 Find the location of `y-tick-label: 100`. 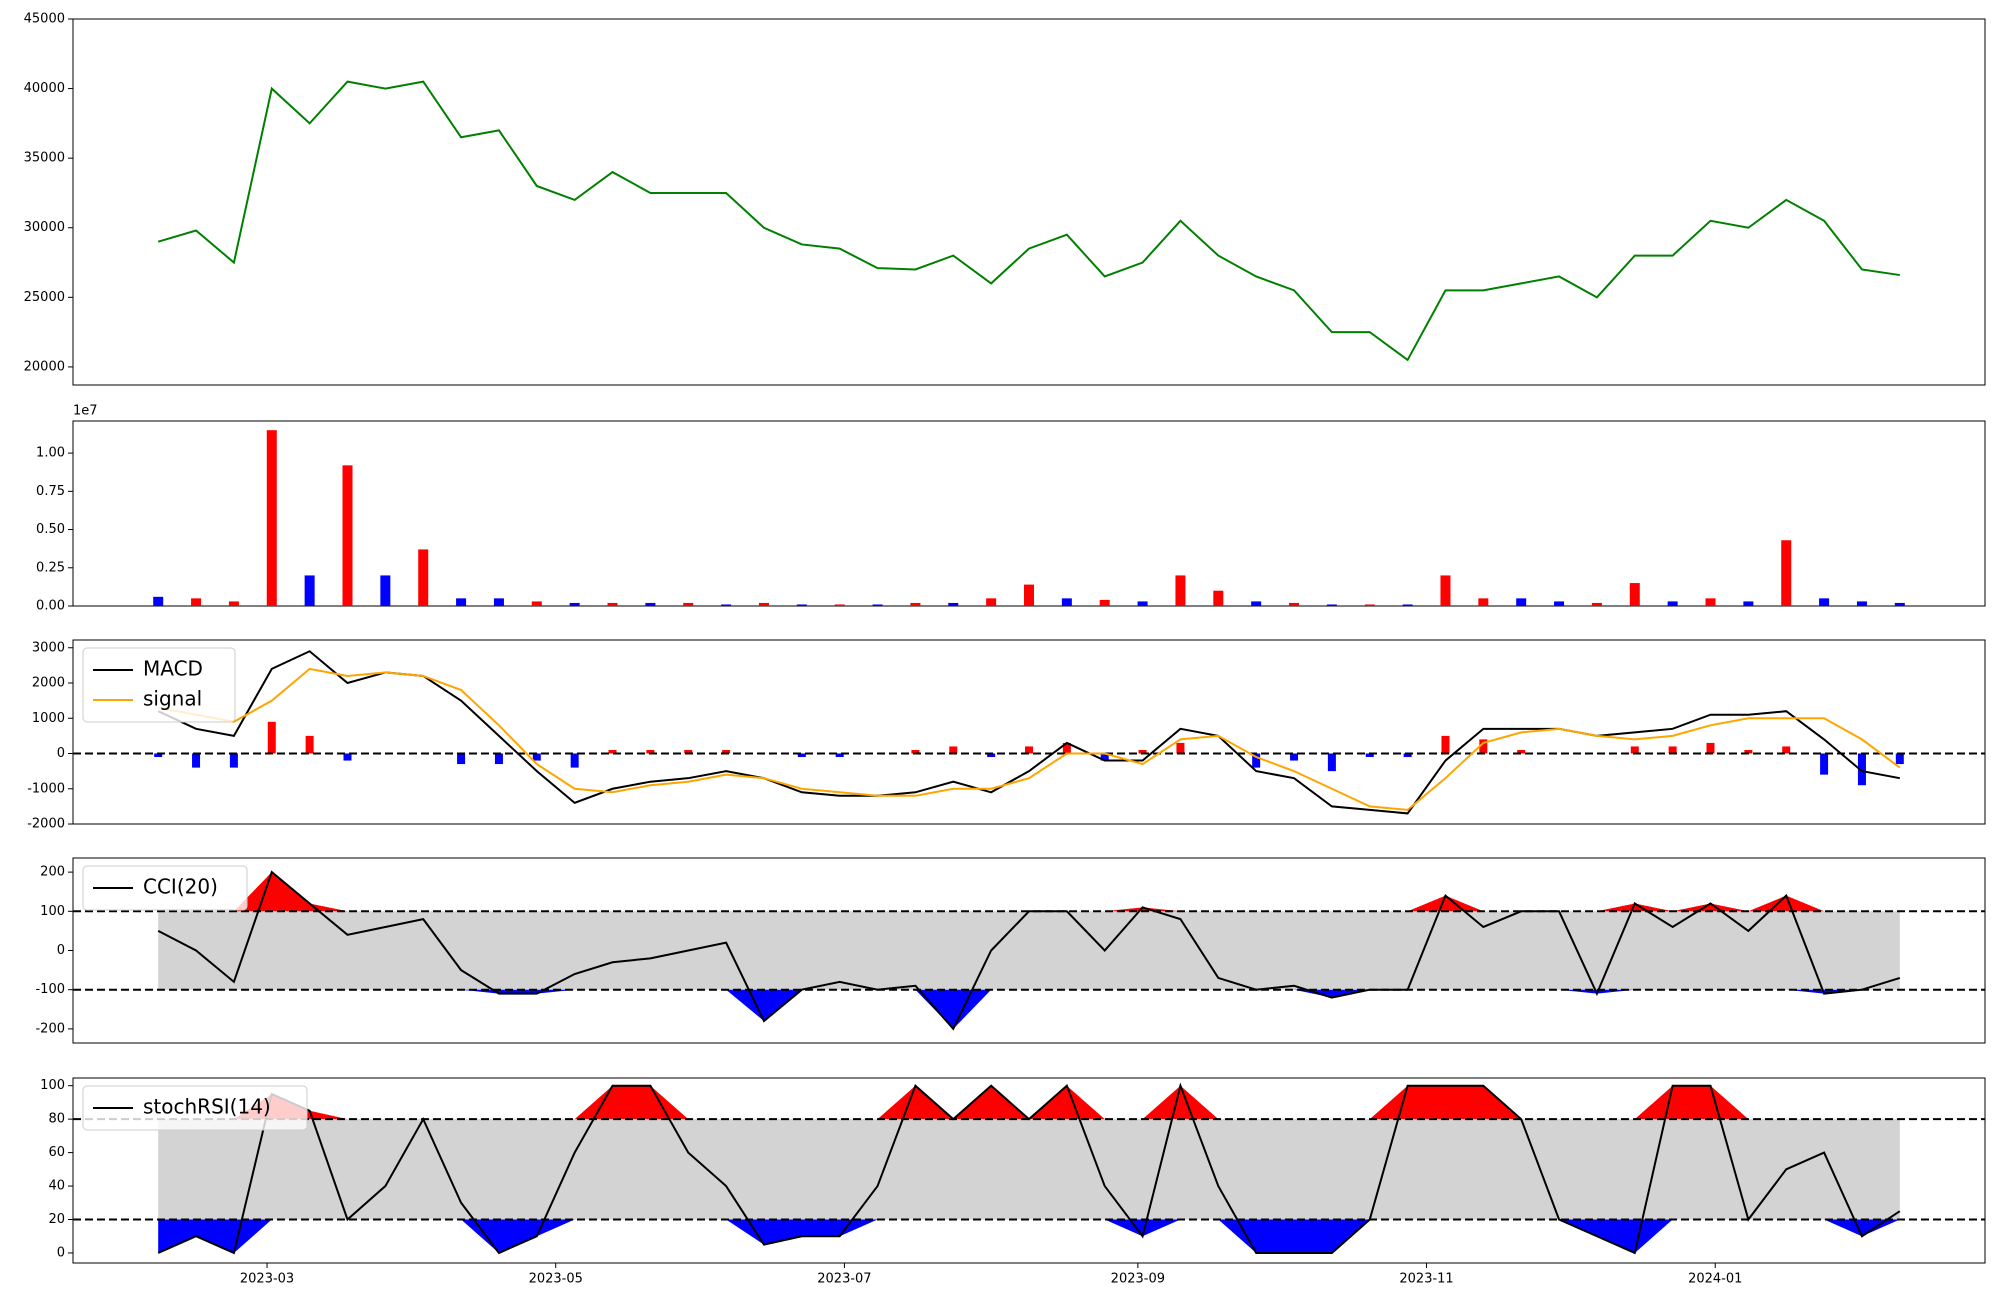

y-tick-label: 100 is located at coordinates (52, 911).